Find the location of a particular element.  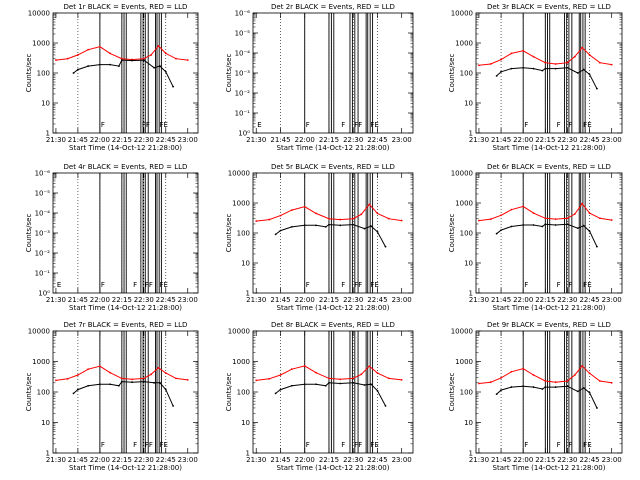

flag-label: FE is located at coordinates (163, 125).